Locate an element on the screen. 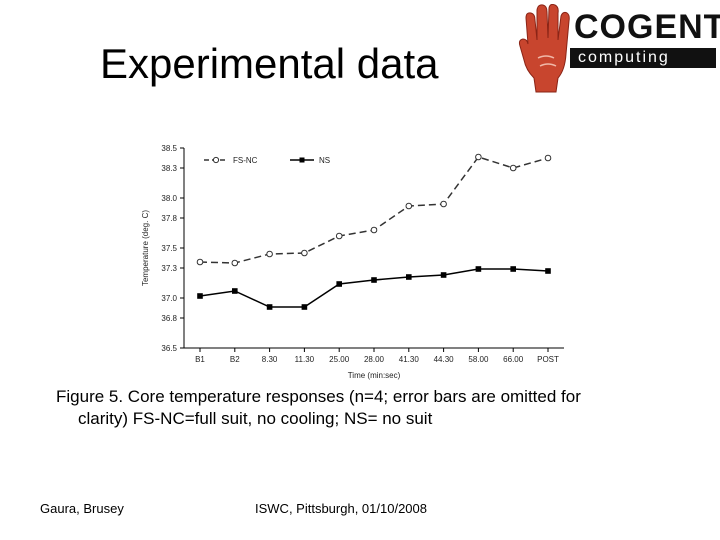 The image size is (720, 540). y-tick-label: 37.5 is located at coordinates (169, 248).